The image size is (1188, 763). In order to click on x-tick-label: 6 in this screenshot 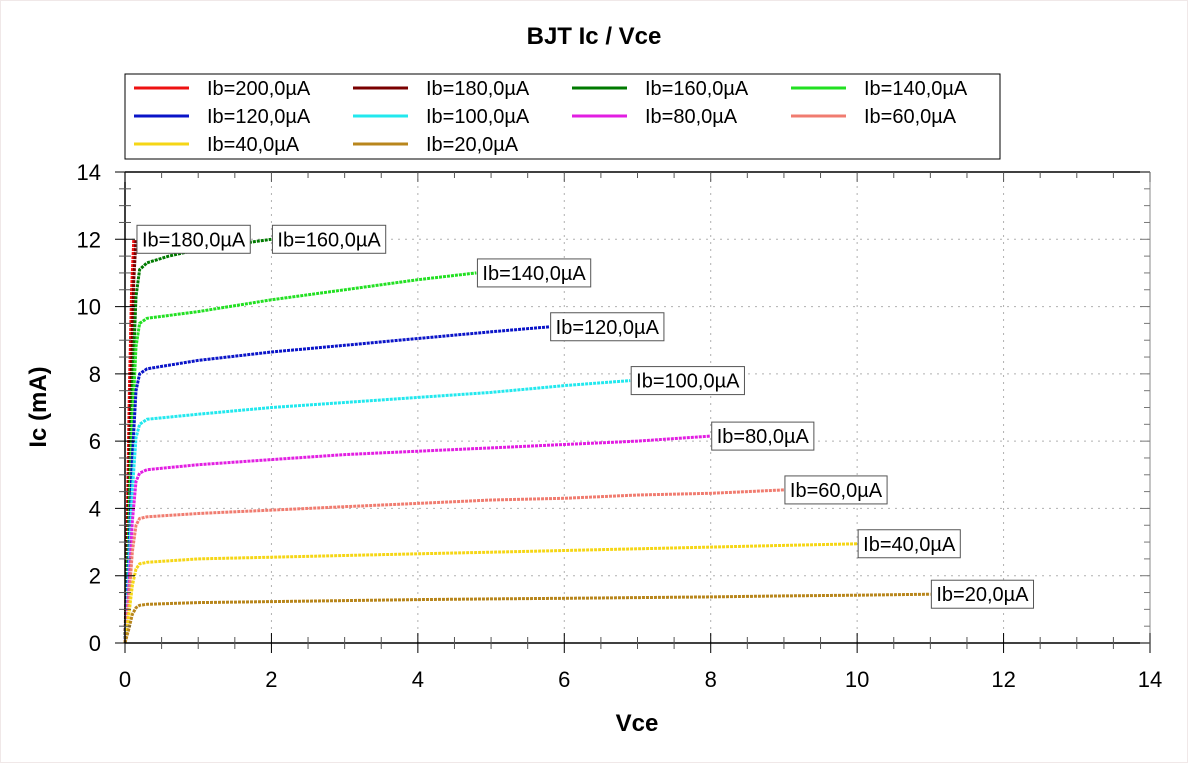, I will do `click(564, 679)`.